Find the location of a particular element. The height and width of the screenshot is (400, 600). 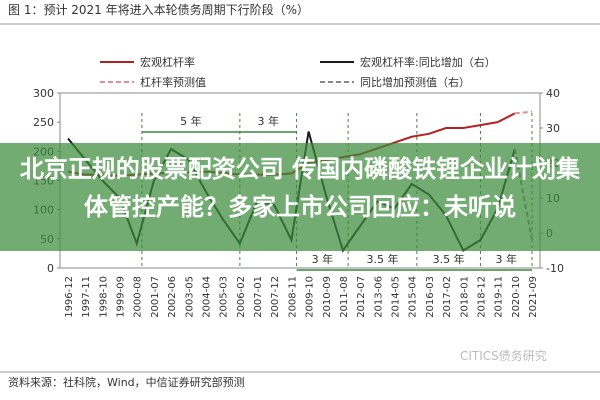

x-tick-label: 2004-04 is located at coordinates (206, 297).